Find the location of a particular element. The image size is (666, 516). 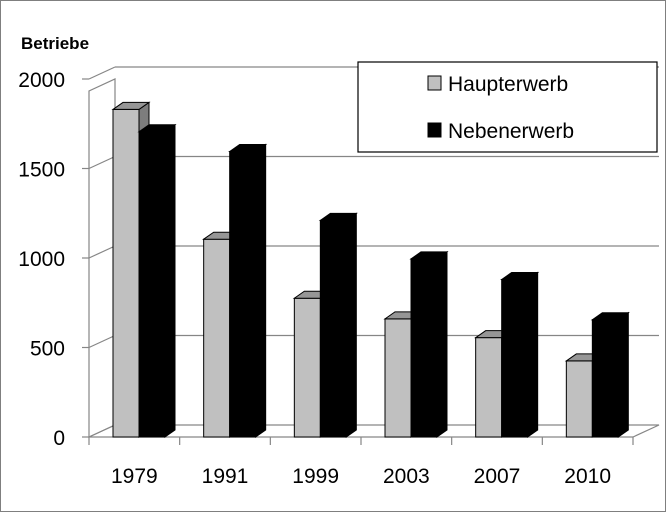

bar-nebenerwerb-2003 is located at coordinates (429, 344).